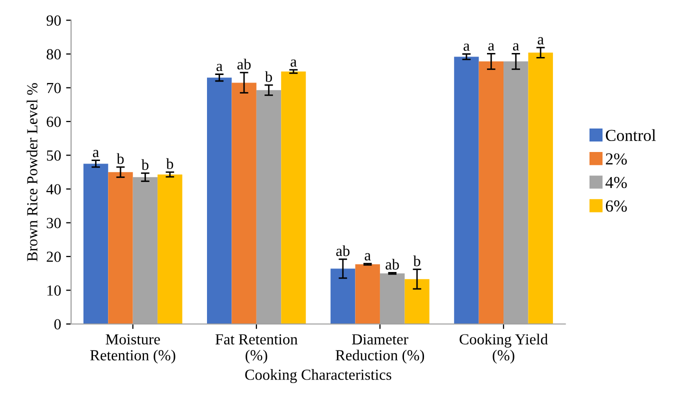 This screenshot has height=405, width=677. I want to click on y-tick-label: 80, so click(53, 54).